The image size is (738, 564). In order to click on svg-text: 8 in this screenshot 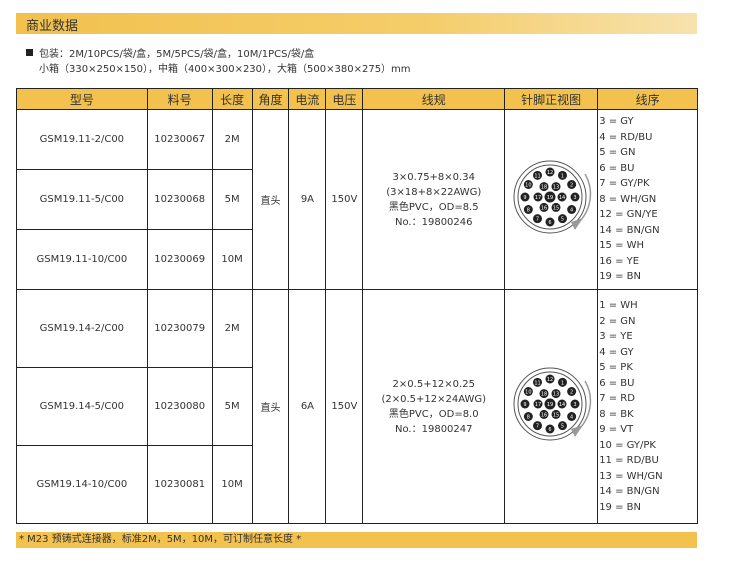, I will do `click(528, 211)`.